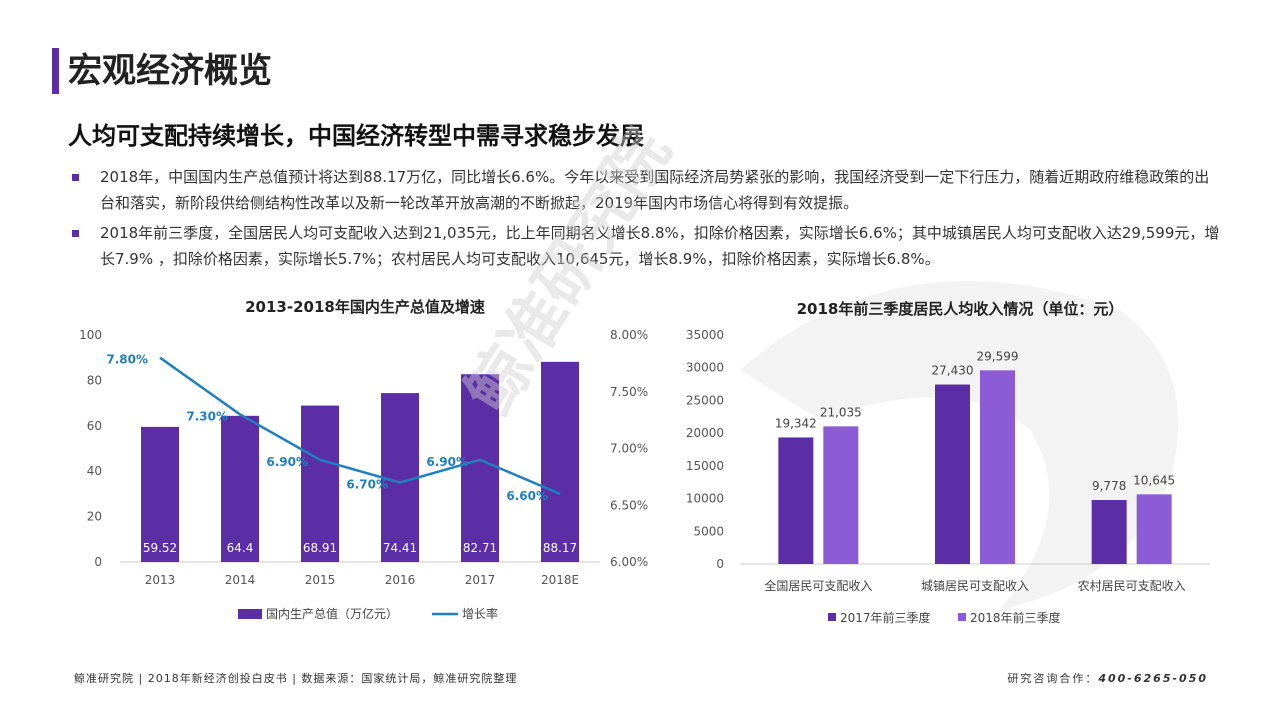 The width and height of the screenshot is (1280, 720). Describe the element at coordinates (320, 580) in the screenshot. I see `x-tick-label: 2015` at that location.